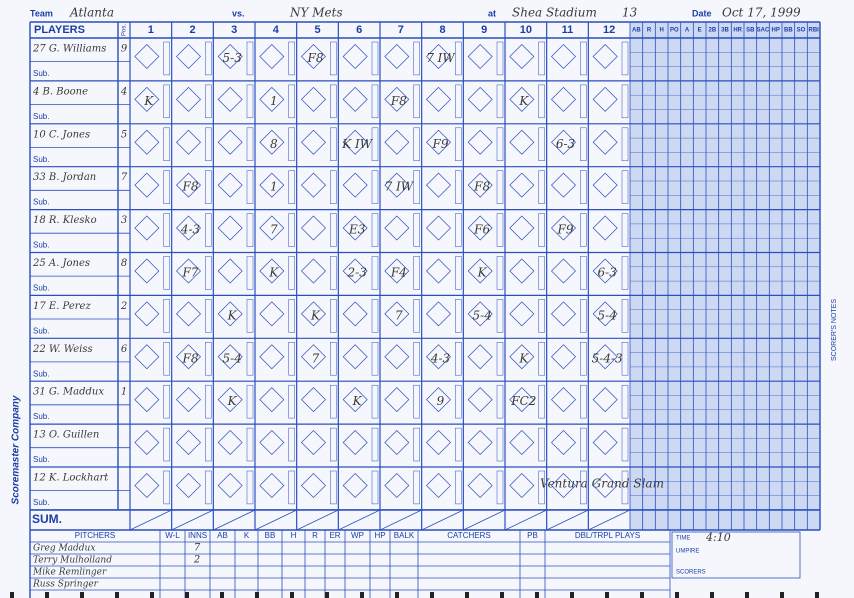 This screenshot has height=598, width=854. What do you see at coordinates (16, 449) in the screenshot?
I see `imprint: Scoremaster Company` at bounding box center [16, 449].